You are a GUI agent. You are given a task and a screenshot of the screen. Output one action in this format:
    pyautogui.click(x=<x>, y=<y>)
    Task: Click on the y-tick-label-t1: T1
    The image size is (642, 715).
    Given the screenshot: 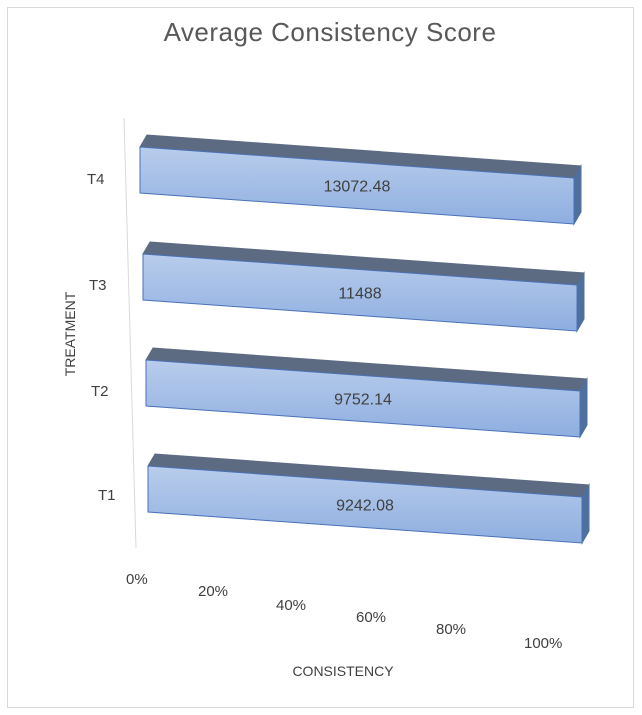 What is the action you would take?
    pyautogui.click(x=107, y=495)
    